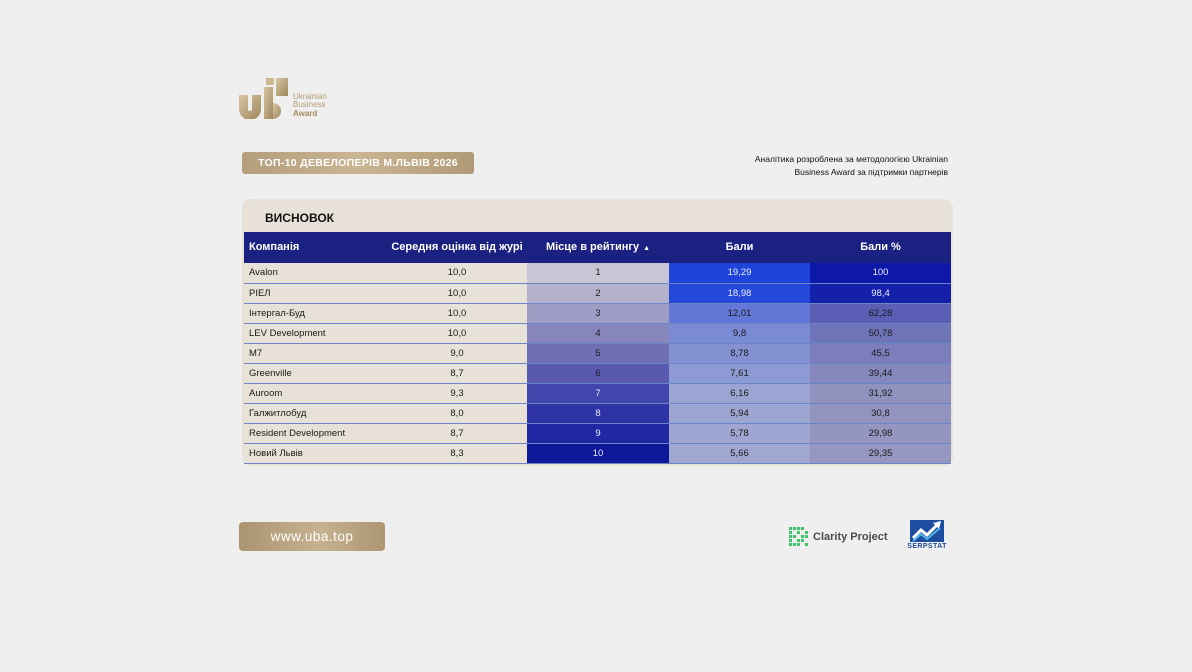  I want to click on cell-points: 19,29, so click(739, 273).